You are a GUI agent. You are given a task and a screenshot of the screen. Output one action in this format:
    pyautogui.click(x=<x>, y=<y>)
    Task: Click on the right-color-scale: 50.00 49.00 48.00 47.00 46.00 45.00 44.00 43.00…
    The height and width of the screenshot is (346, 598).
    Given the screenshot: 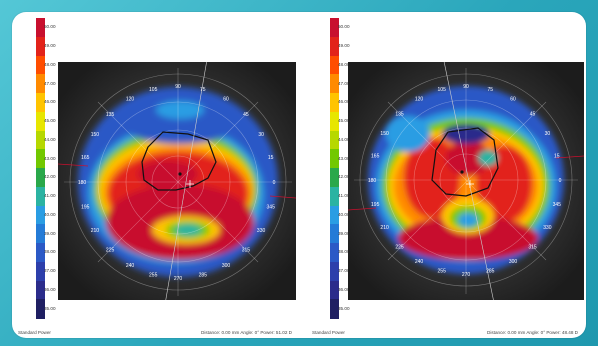 What is the action you would take?
    pyautogui.click(x=334, y=170)
    